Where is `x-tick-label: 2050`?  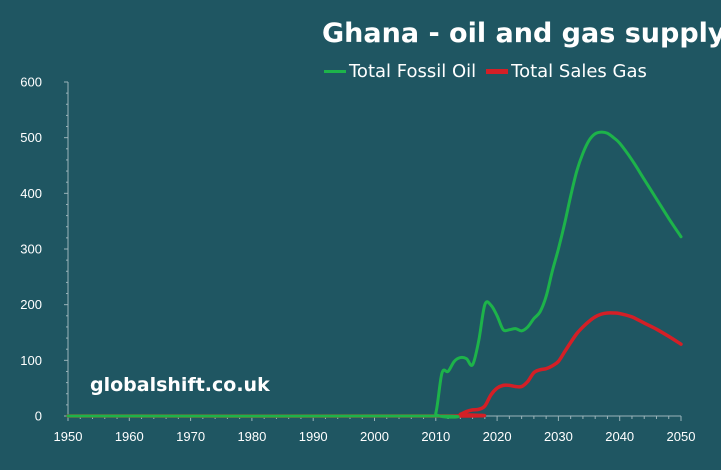 x-tick-label: 2050 is located at coordinates (681, 436).